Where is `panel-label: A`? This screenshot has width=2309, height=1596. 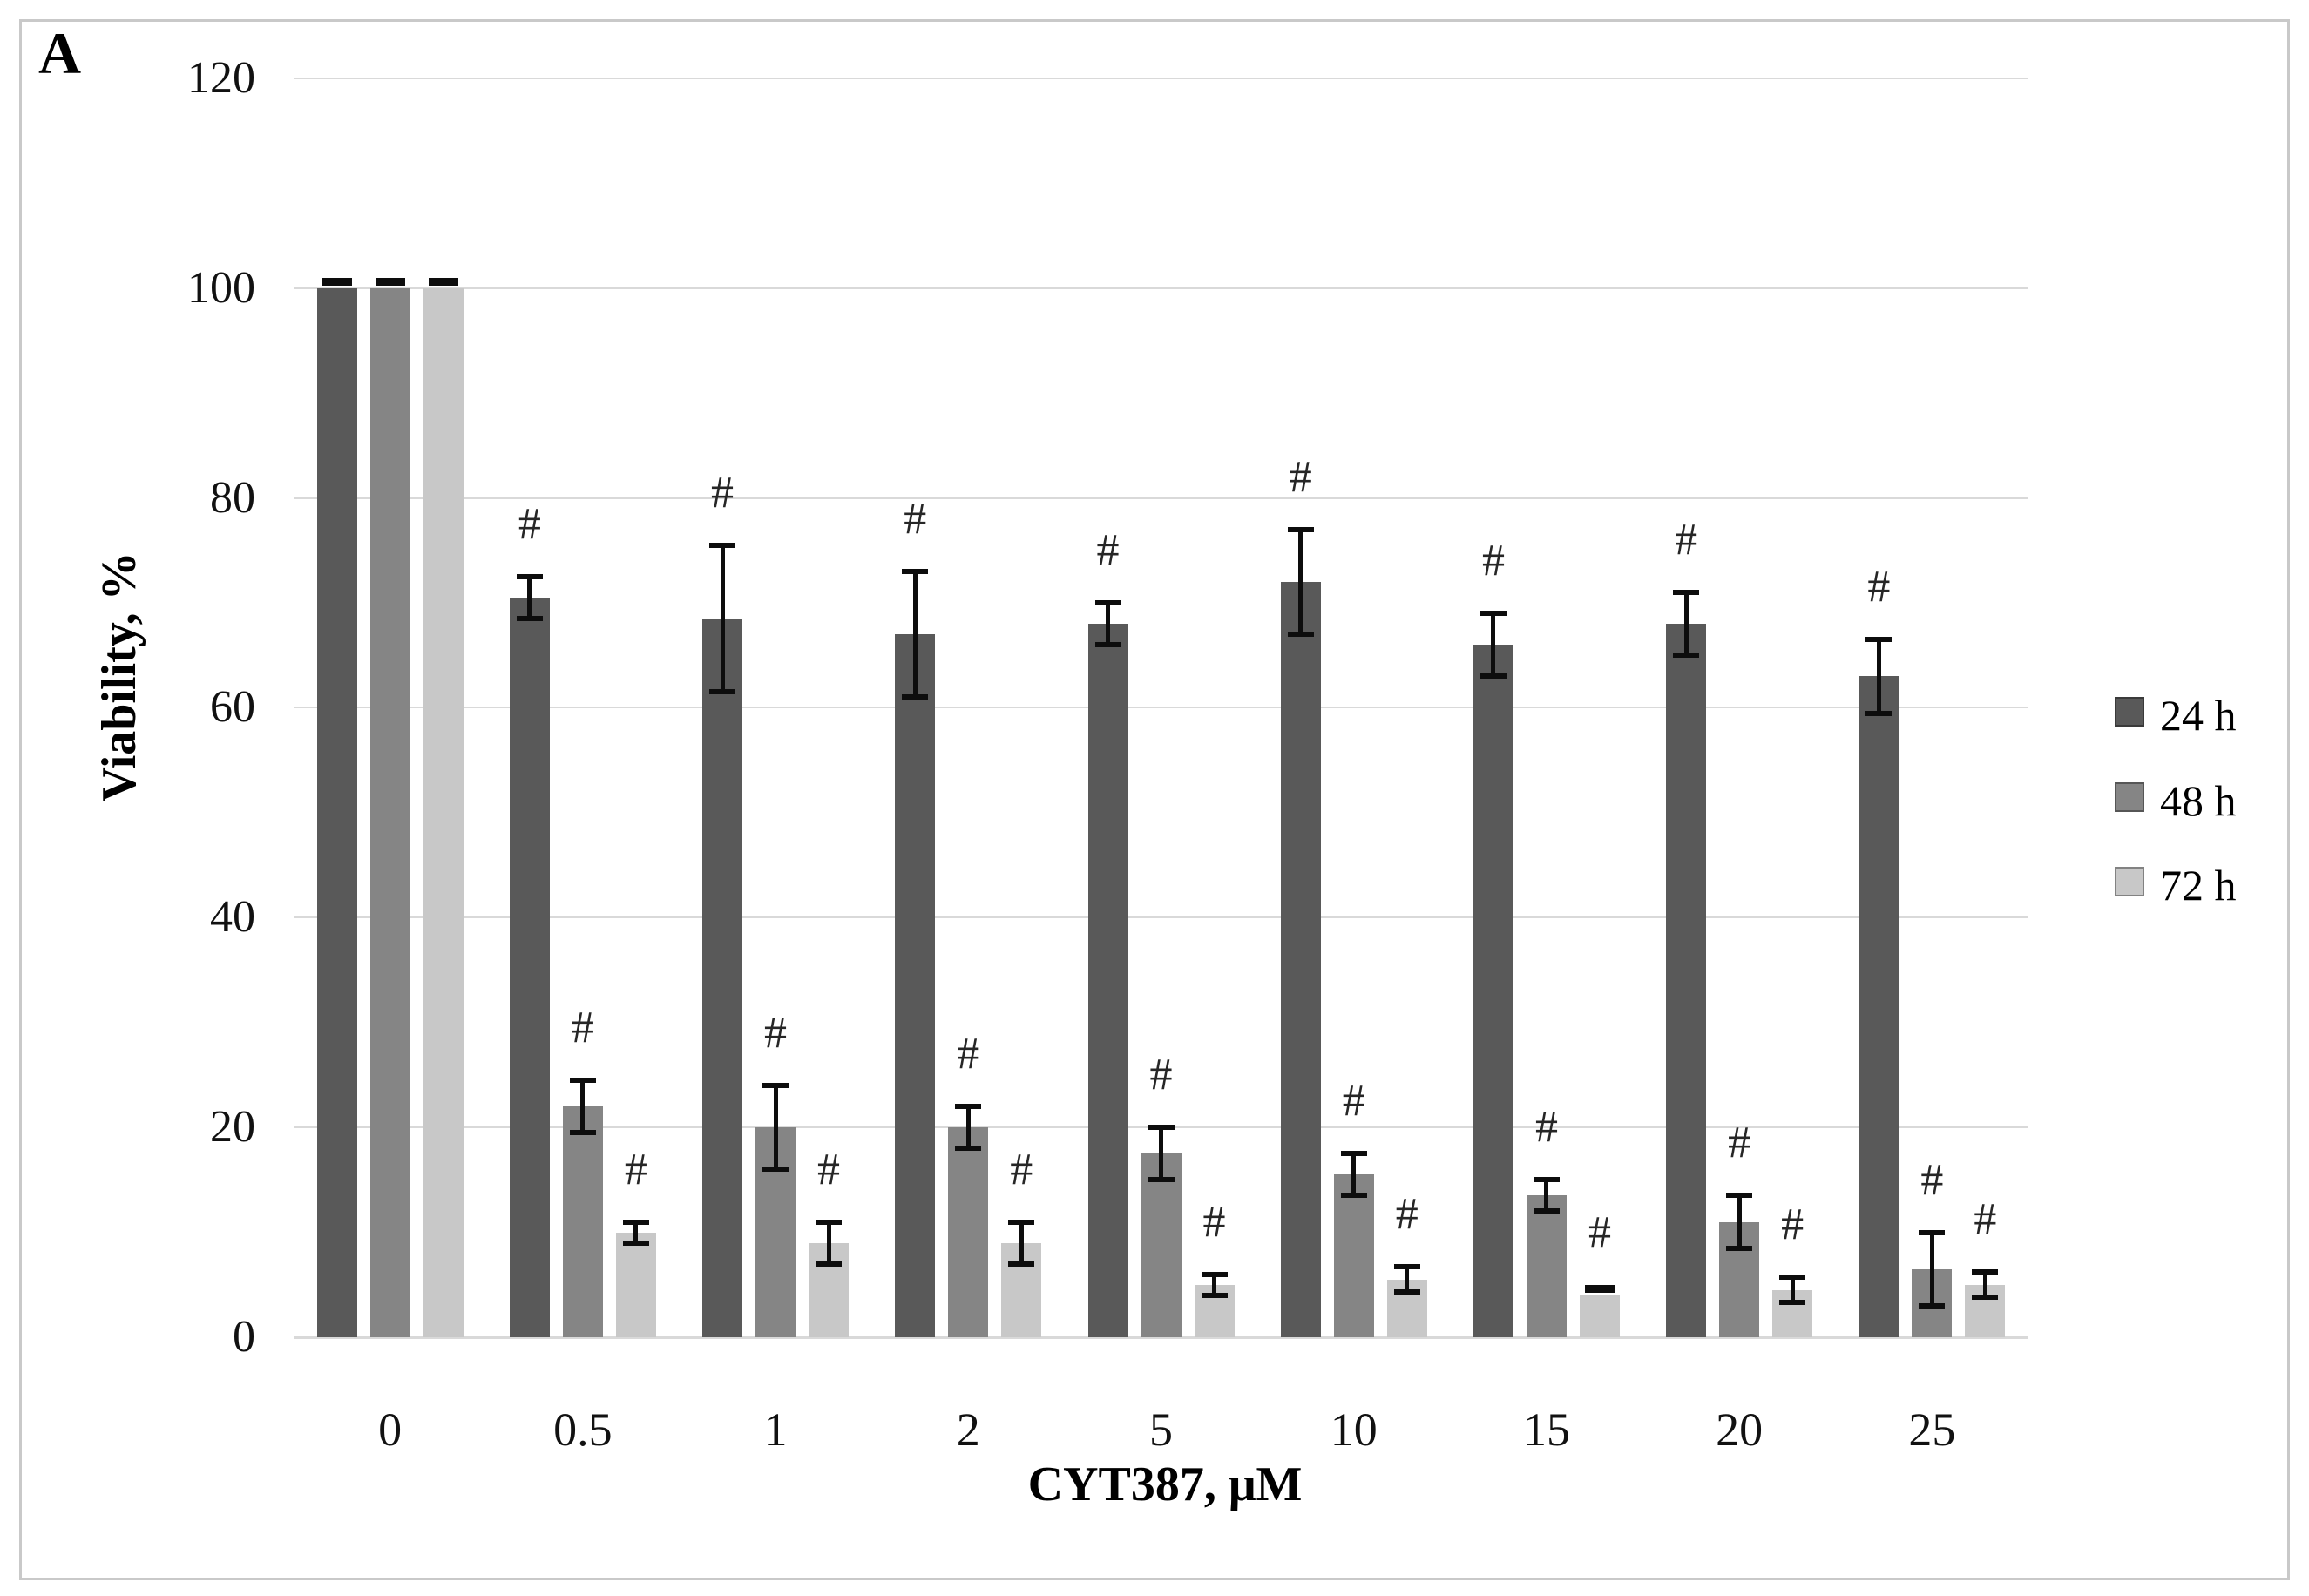 panel-label: A is located at coordinates (60, 53).